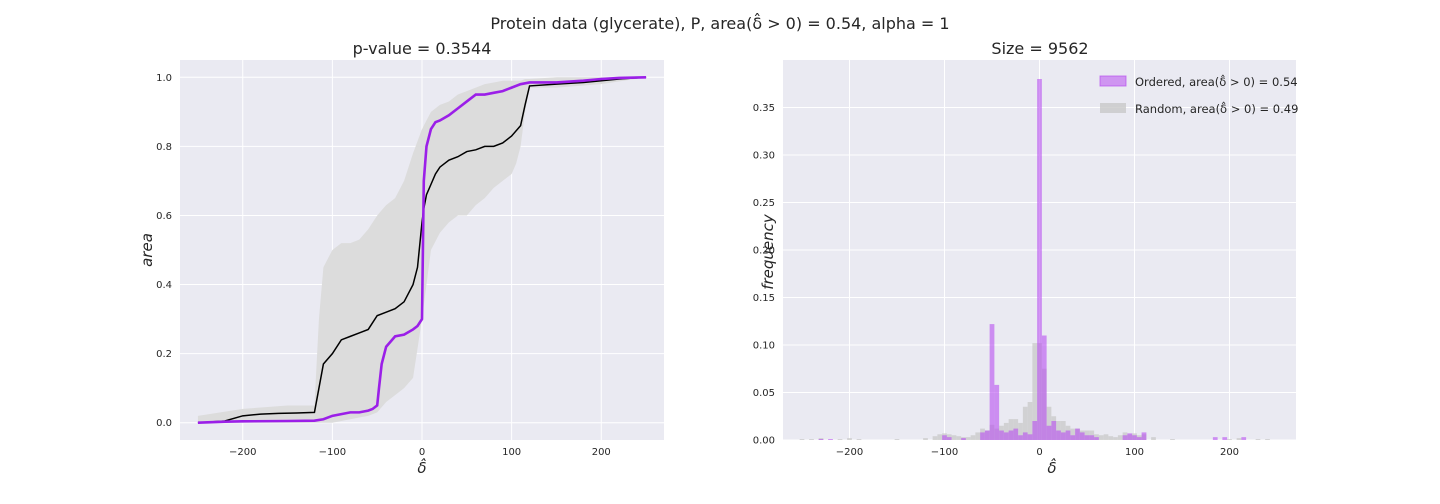 The width and height of the screenshot is (1440, 504). Describe the element at coordinates (164, 354) in the screenshot. I see `cdf-y-tick-label: 0.2` at that location.